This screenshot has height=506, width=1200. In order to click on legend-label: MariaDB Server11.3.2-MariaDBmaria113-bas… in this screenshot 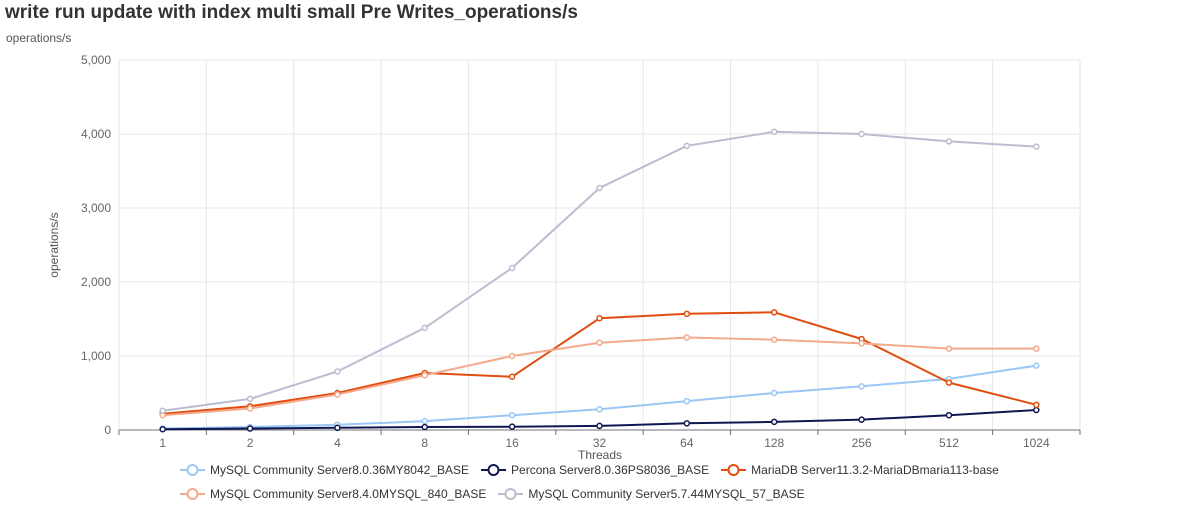, I will do `click(875, 470)`.